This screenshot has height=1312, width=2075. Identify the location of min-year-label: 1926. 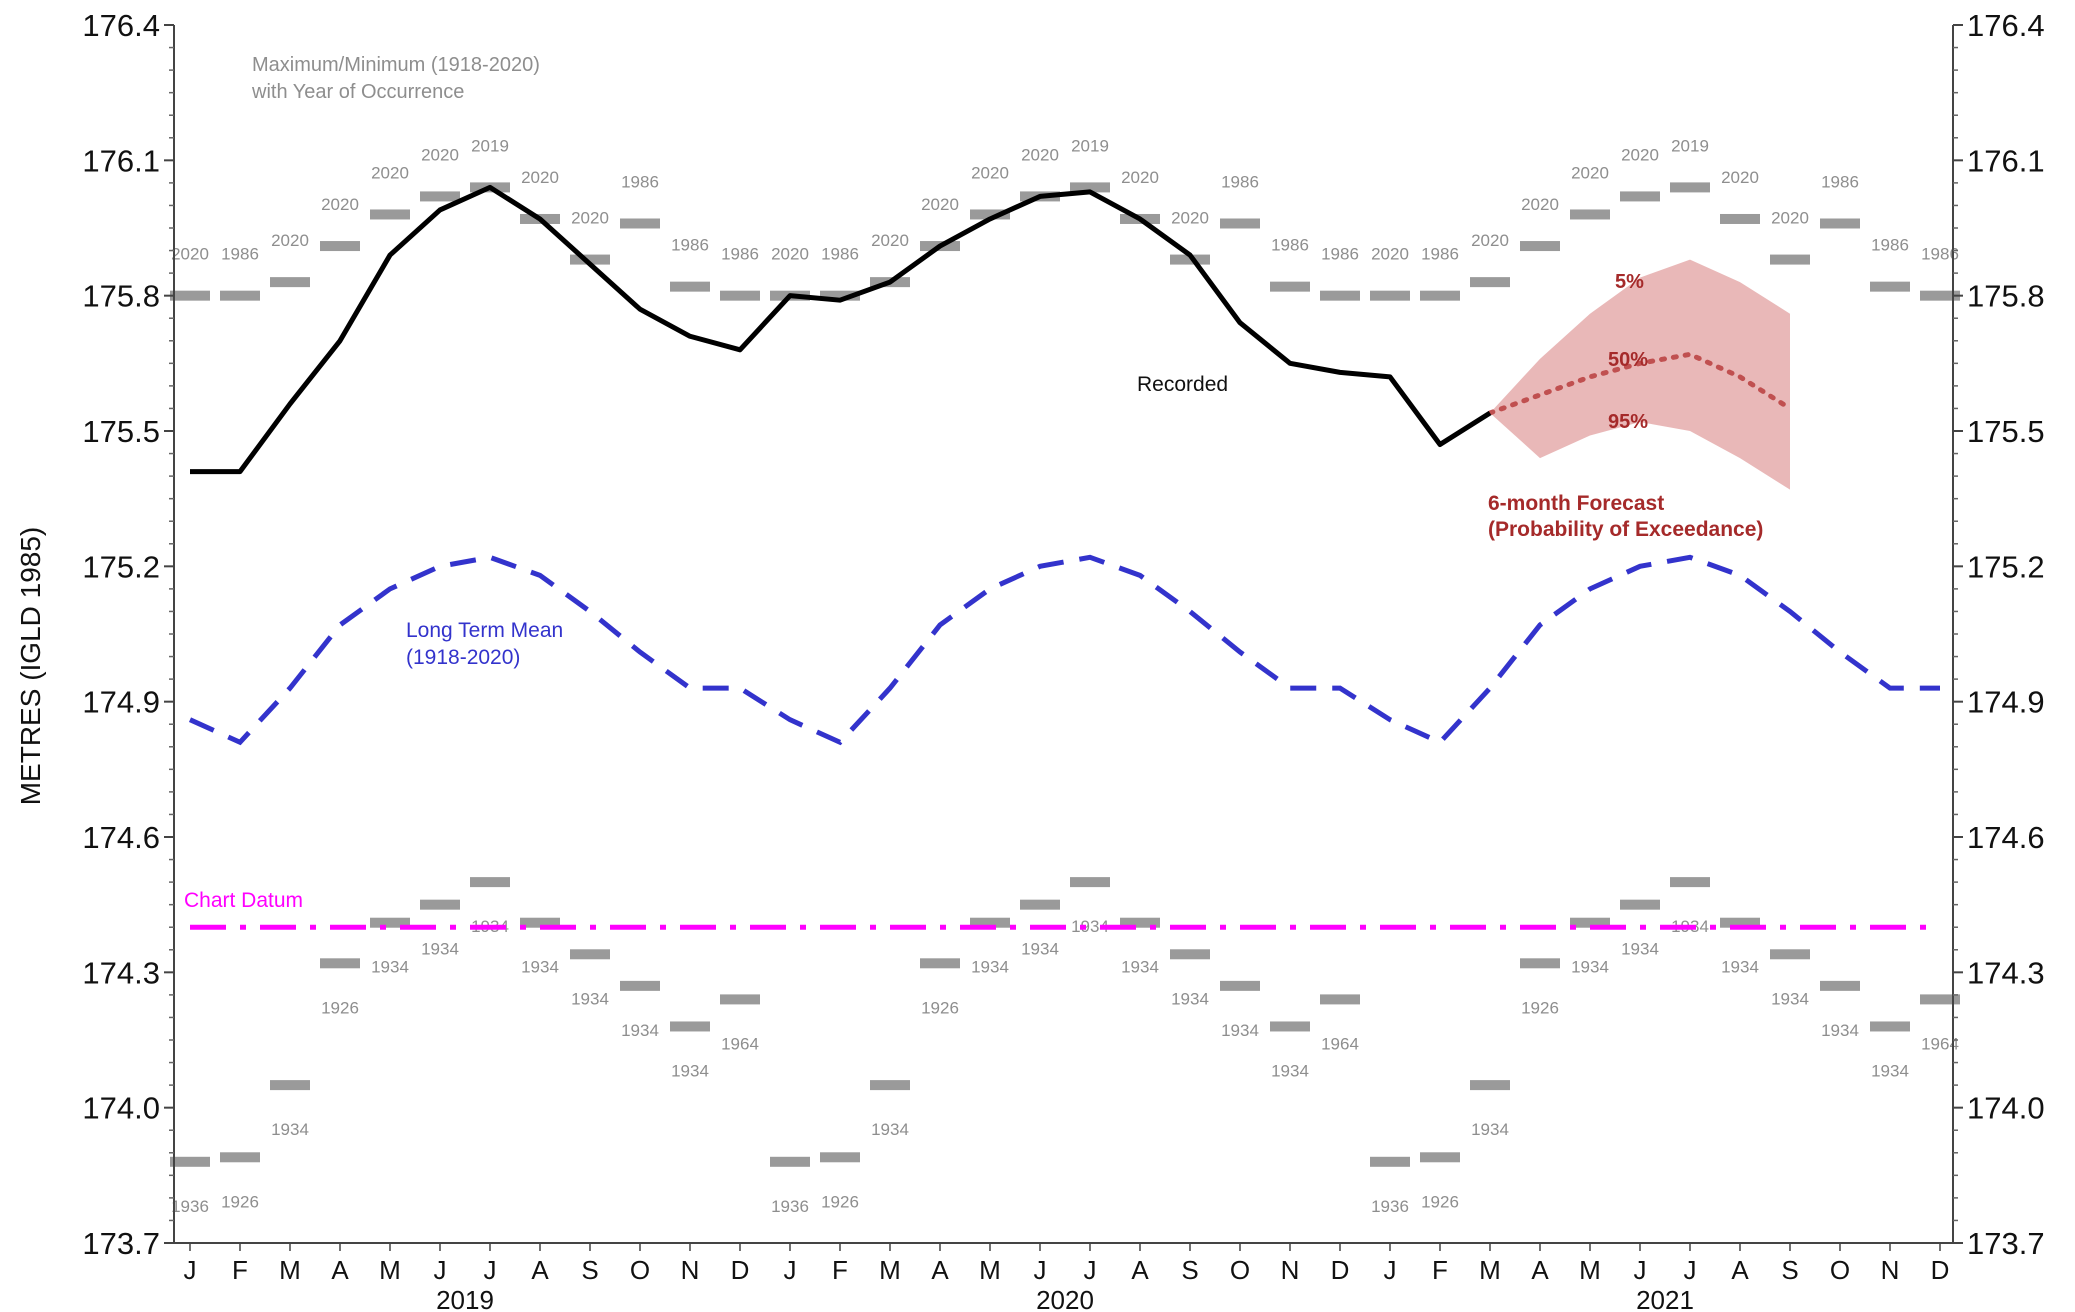
(940, 1007).